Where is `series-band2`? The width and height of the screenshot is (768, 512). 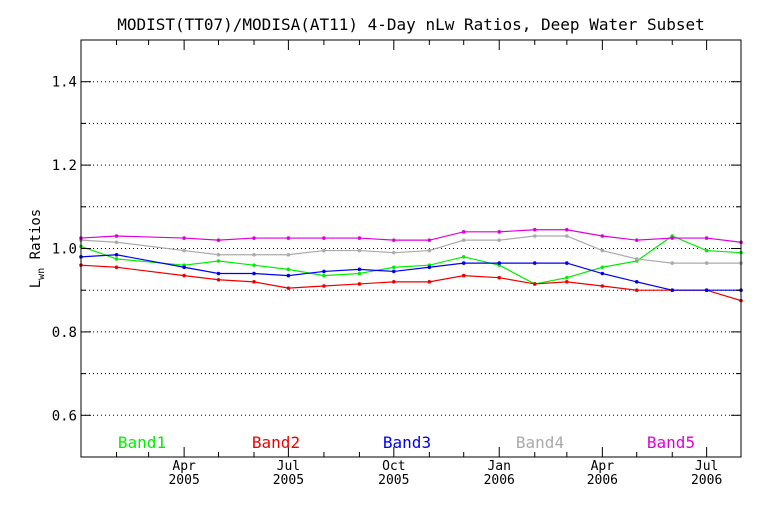 series-band2 is located at coordinates (411, 283).